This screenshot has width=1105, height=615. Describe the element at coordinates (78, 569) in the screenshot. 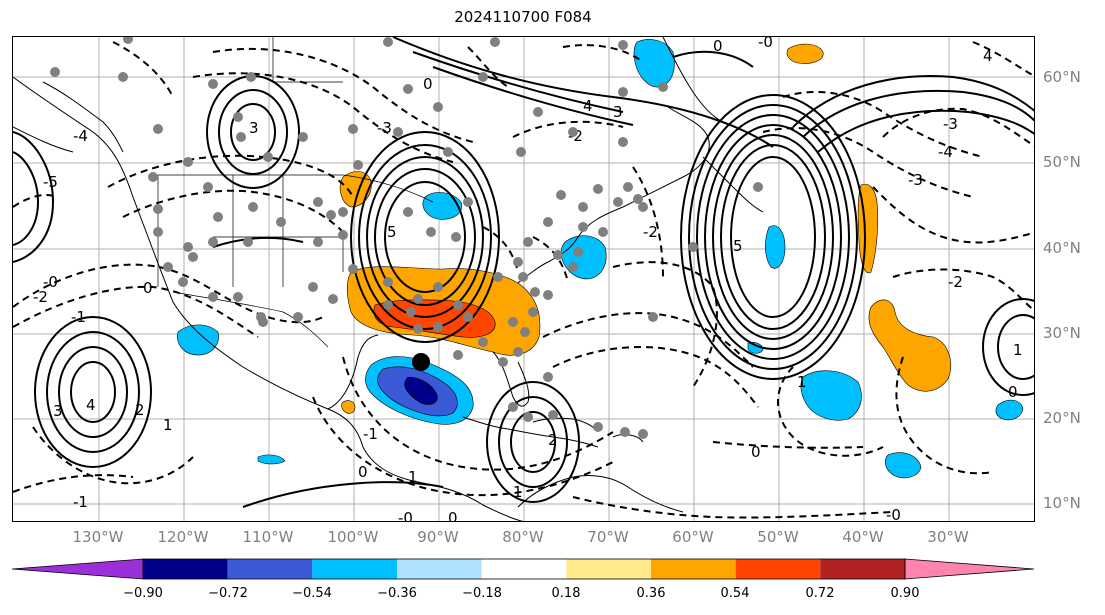

I see `colorbar-under-segment` at that location.